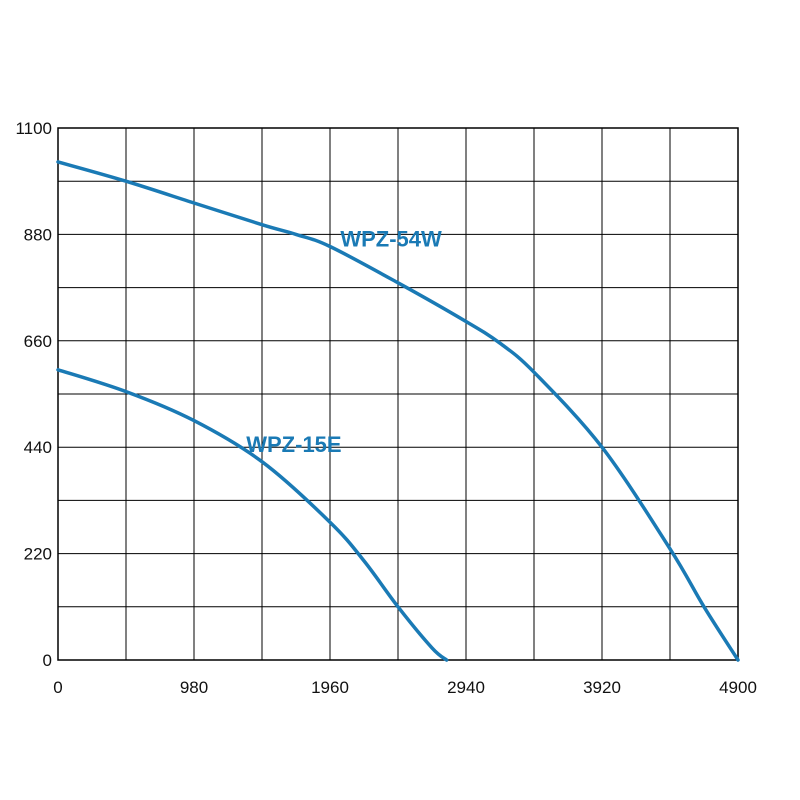 This screenshot has width=800, height=800. What do you see at coordinates (33, 128) in the screenshot?
I see `y-tick-label: 1100` at bounding box center [33, 128].